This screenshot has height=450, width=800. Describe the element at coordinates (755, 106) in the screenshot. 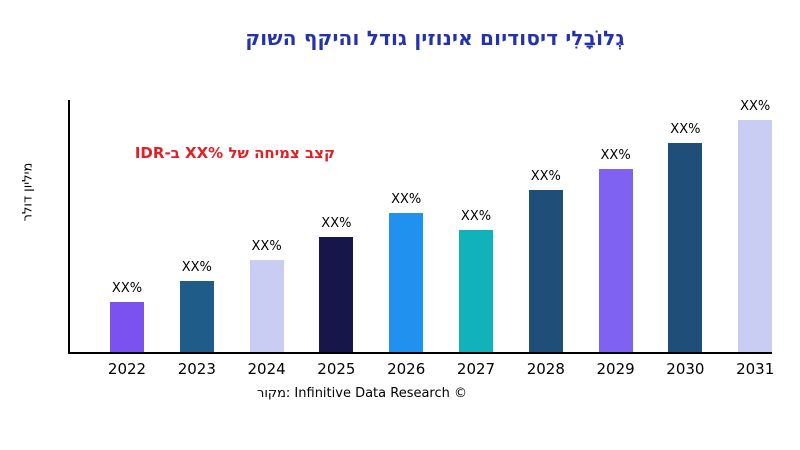

I see `bar-value-label-2031: XX%` at that location.